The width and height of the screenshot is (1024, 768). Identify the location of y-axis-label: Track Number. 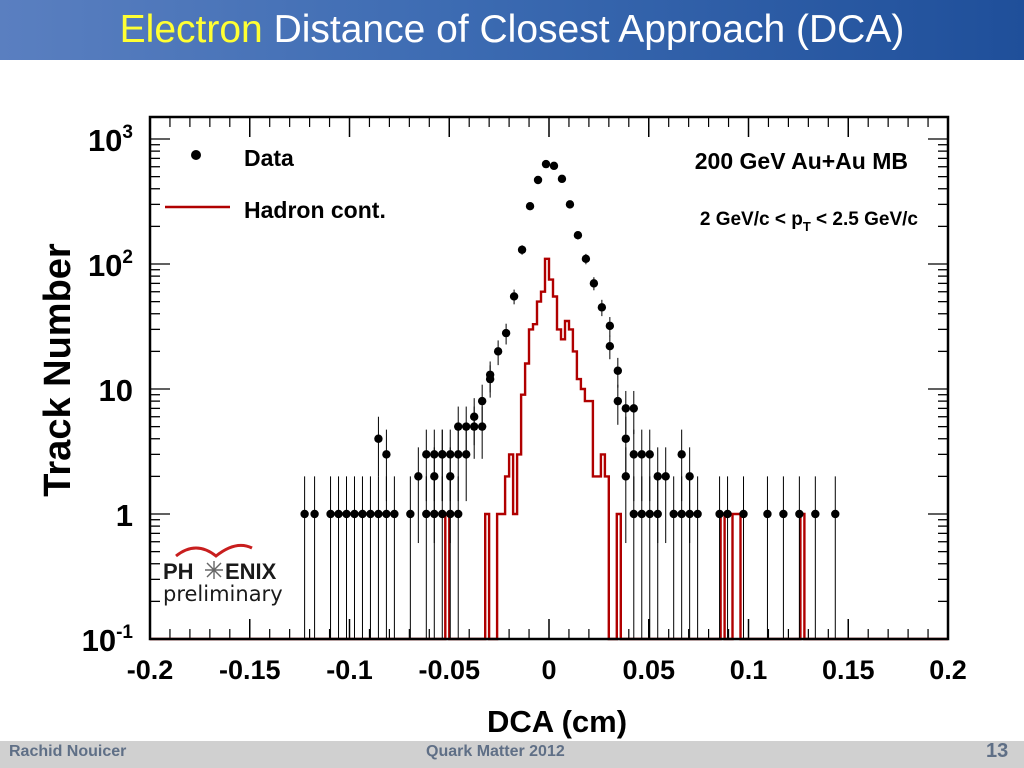
(58, 370).